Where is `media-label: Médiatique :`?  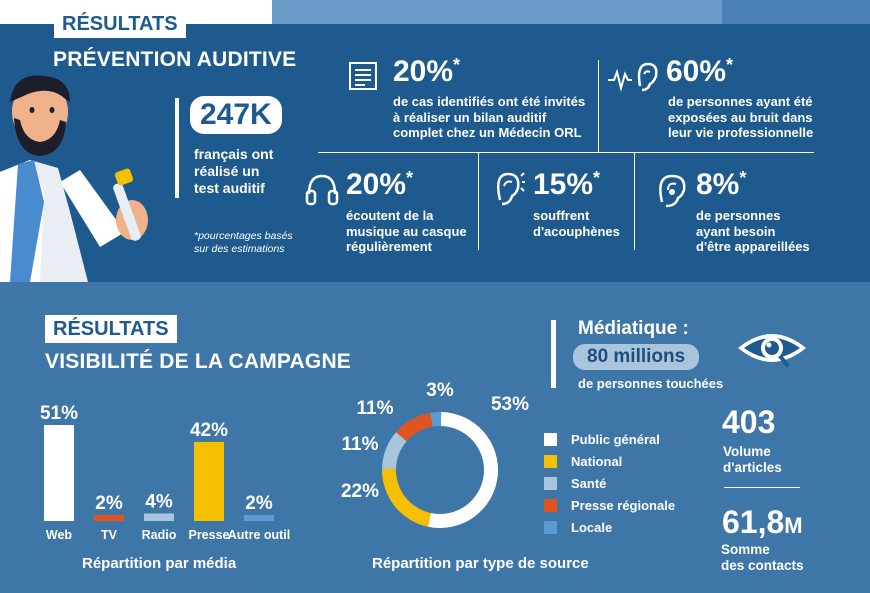 media-label: Médiatique : is located at coordinates (633, 328).